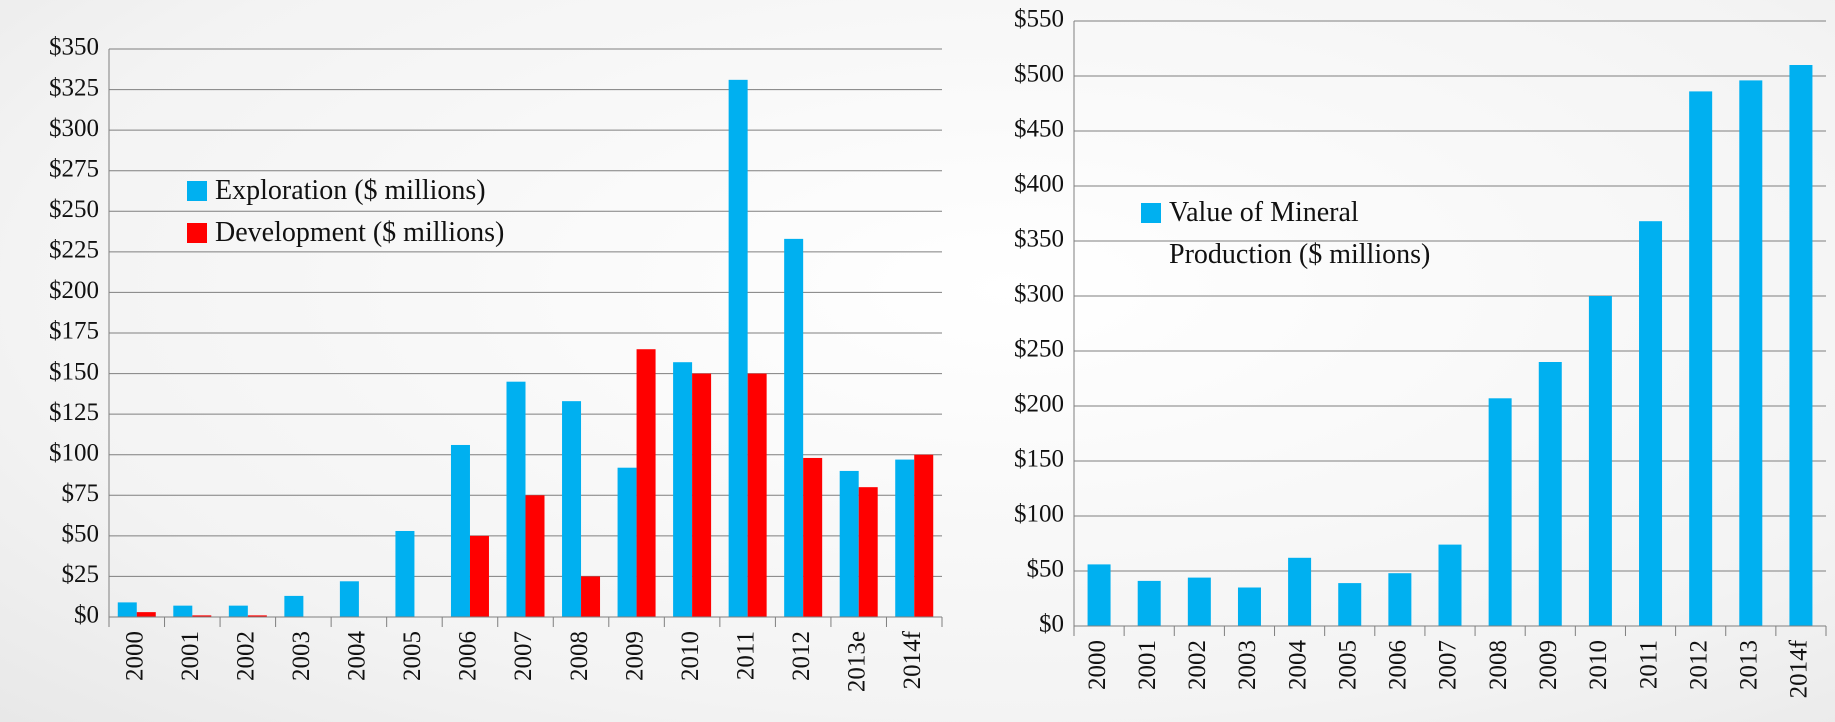  I want to click on x-tick-label: 2013, so click(1749, 665).